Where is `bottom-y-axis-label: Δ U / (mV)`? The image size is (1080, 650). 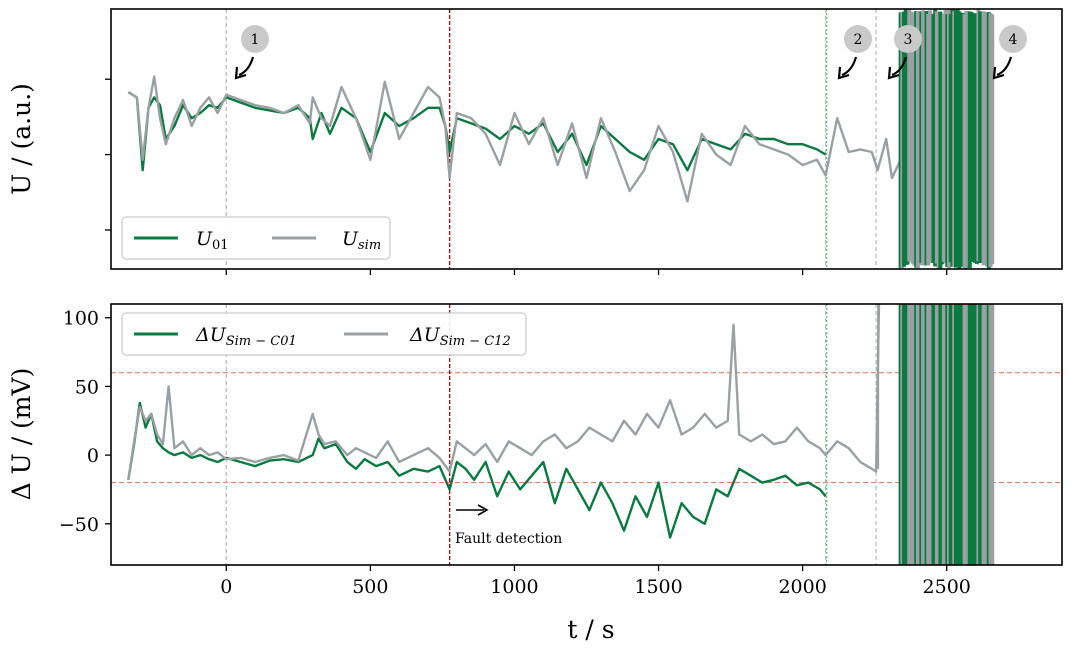
bottom-y-axis-label: Δ U / (mV) is located at coordinates (21, 434).